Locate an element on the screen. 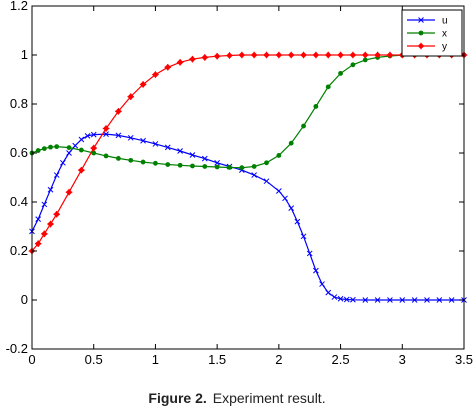 This screenshot has height=412, width=474. legend-label: y is located at coordinates (444, 47).